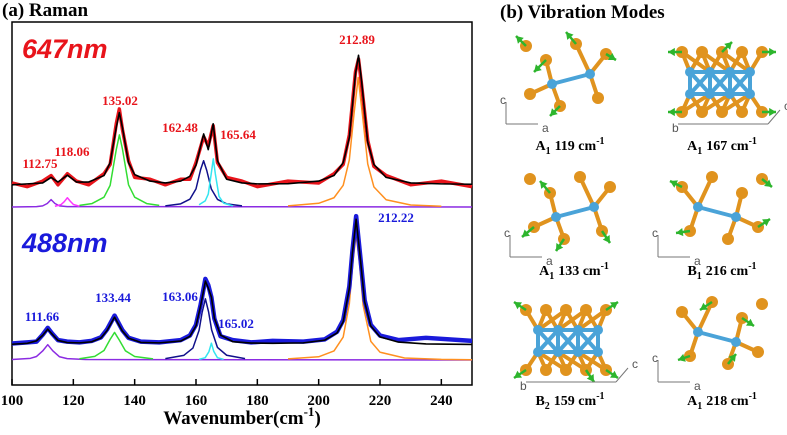  I want to click on x-tick-label: 220, so click(380, 401).